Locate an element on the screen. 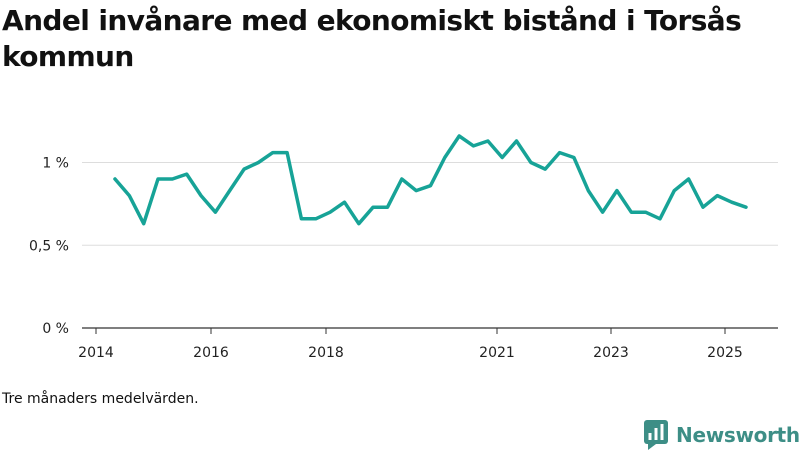  newsworthy-logo-icon is located at coordinates (656, 435).